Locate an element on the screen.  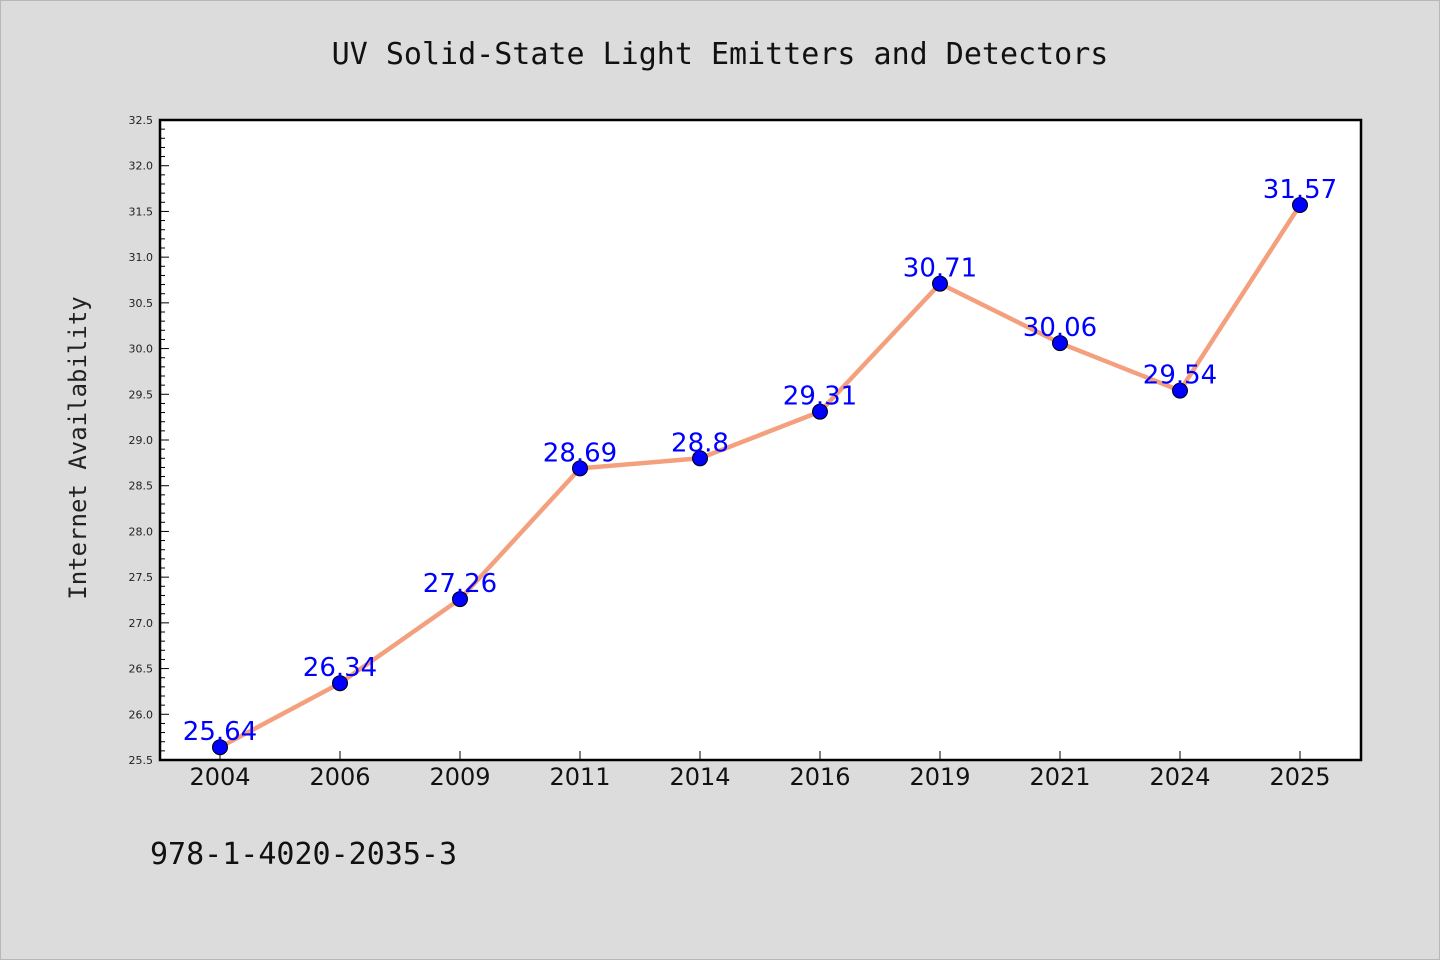
data-label: 31.57 is located at coordinates (1300, 190).